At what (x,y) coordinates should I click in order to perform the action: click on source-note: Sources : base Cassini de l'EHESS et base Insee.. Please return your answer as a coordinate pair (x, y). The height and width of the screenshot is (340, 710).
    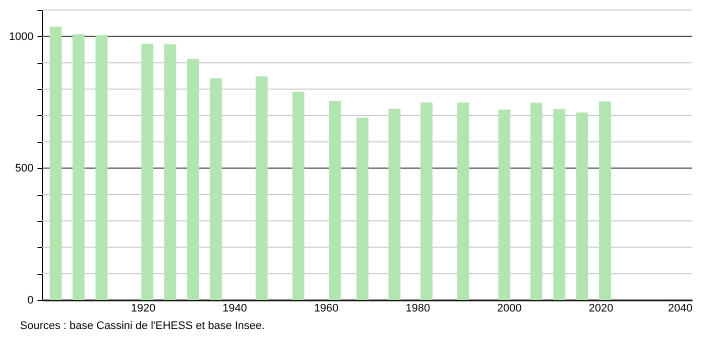
    Looking at the image, I should click on (142, 326).